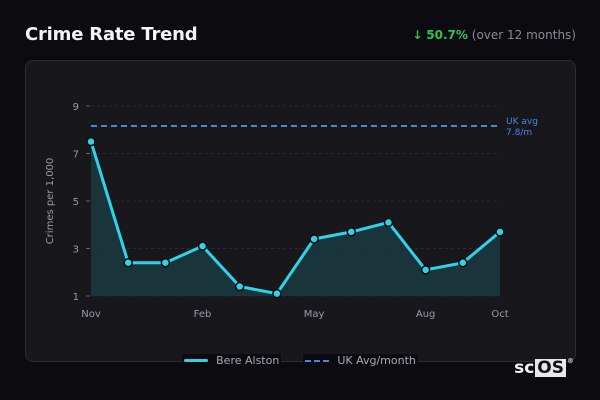 This screenshot has width=600, height=400. I want to click on down-arrow-icon: ↓, so click(417, 35).